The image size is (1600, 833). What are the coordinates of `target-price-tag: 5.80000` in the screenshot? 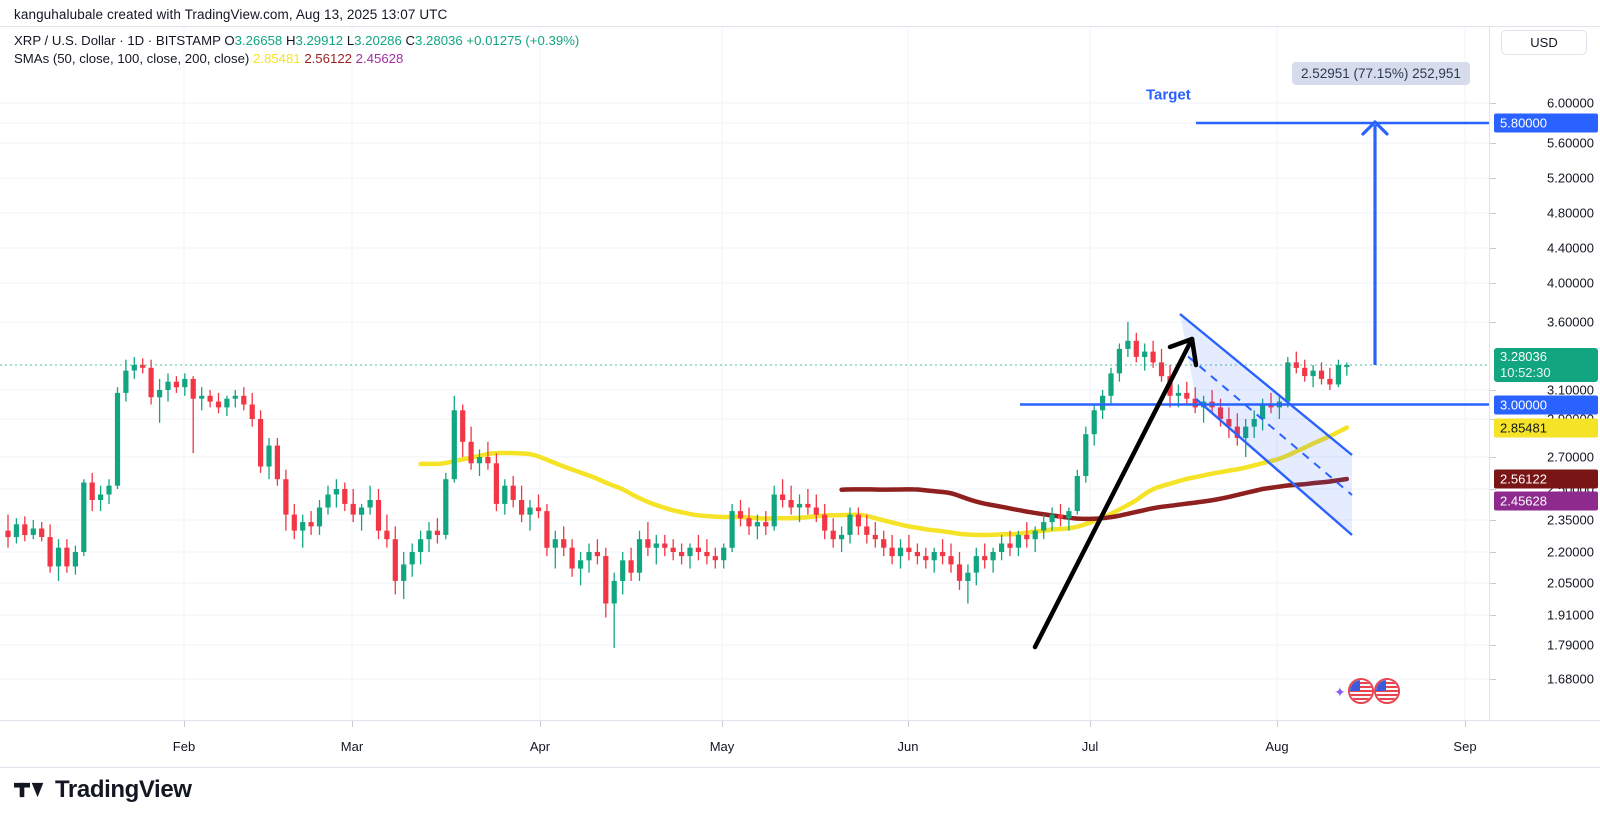 It's located at (1546, 123).